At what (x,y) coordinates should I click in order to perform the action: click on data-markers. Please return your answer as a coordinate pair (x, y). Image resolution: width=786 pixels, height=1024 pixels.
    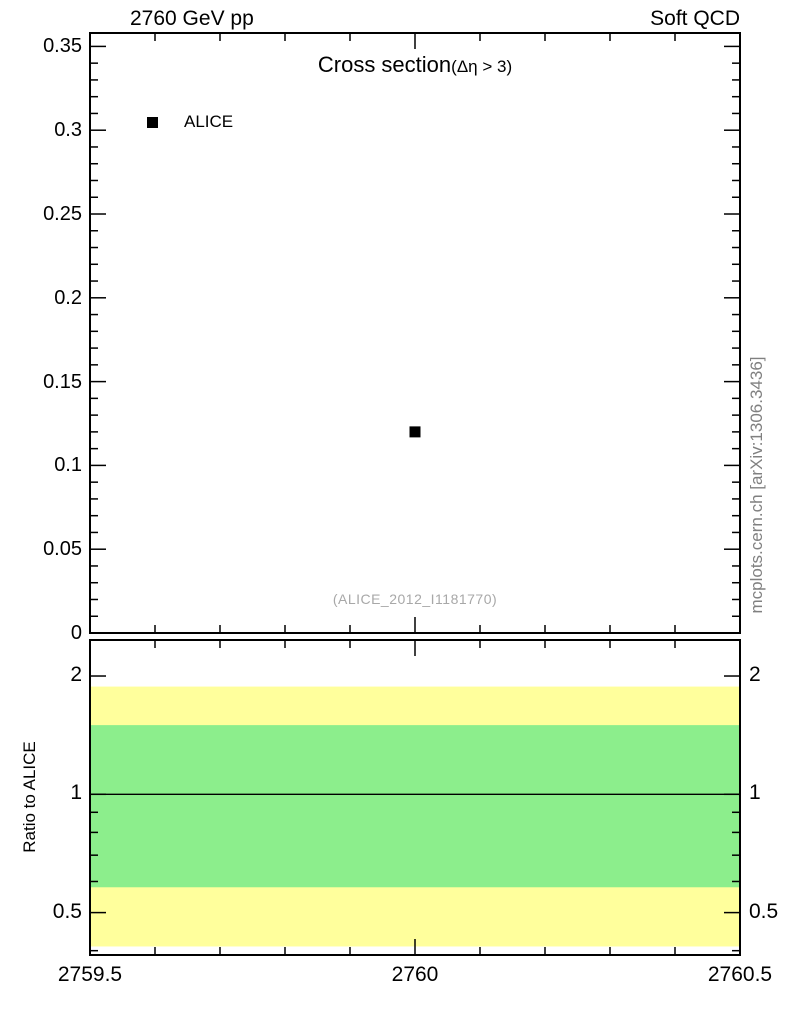
    Looking at the image, I should click on (415, 432).